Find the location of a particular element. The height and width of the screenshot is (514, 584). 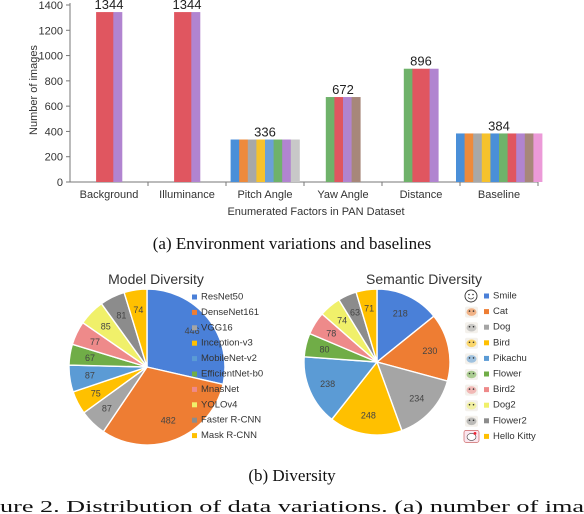

legend-label: Flower2 is located at coordinates (510, 420).